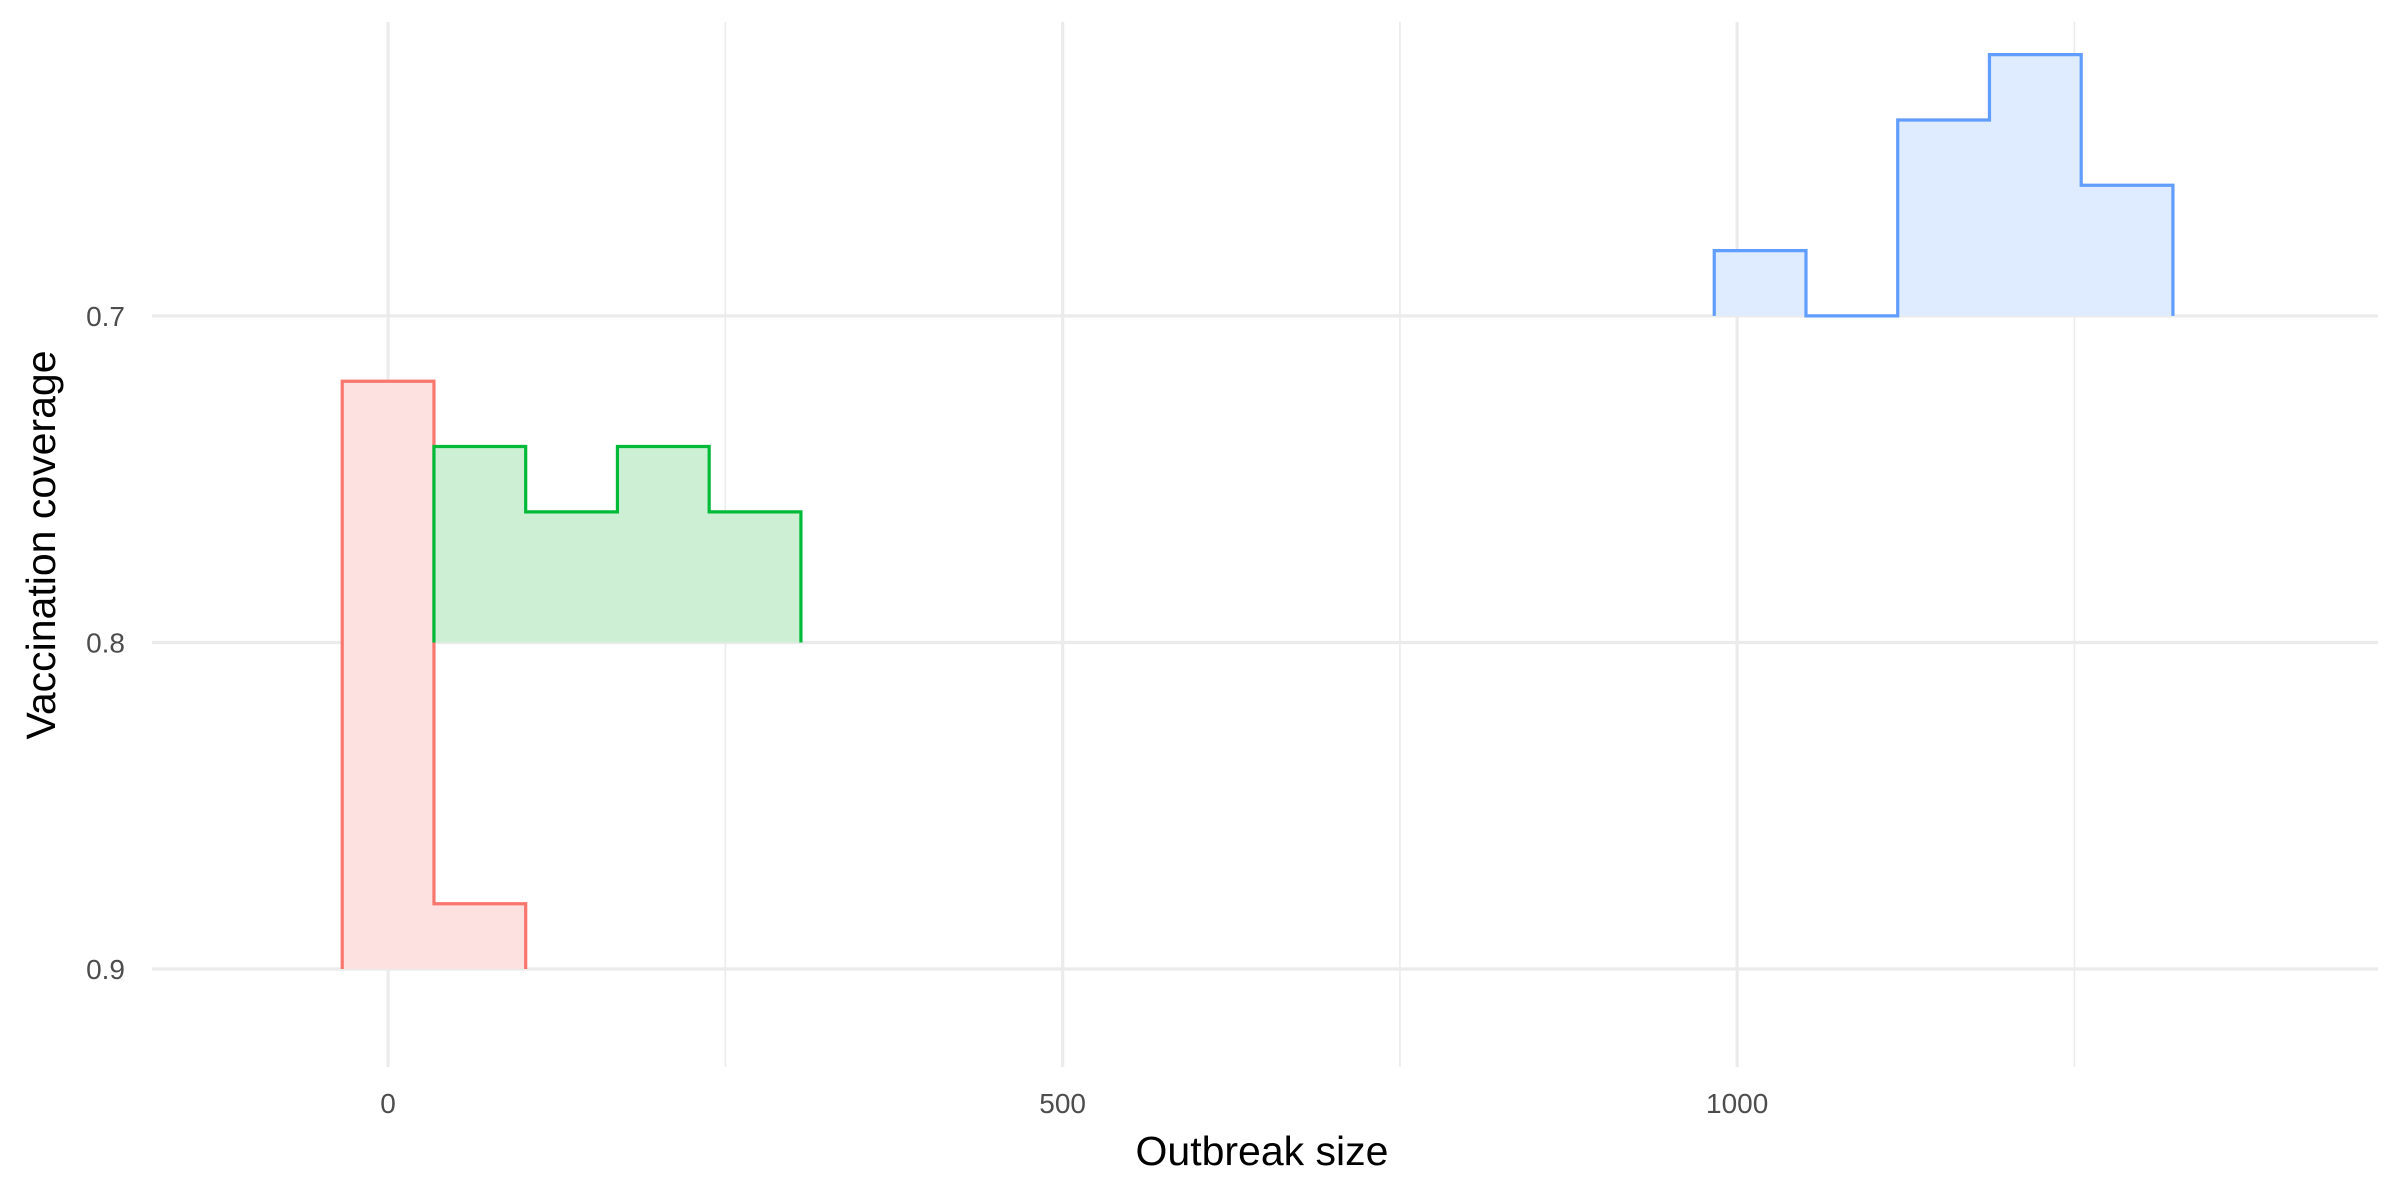 The width and height of the screenshot is (2400, 1200). I want to click on x-tick-labels: 0 500 1000, so click(1074, 1103).